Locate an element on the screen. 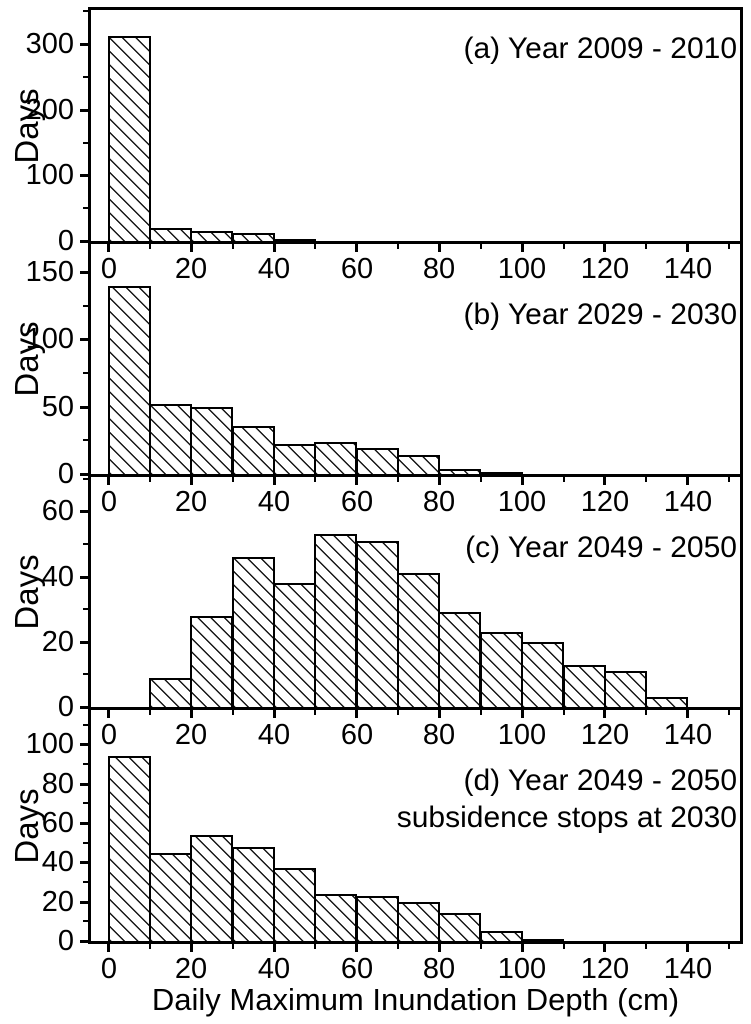 Image resolution: width=751 pixels, height=1024 pixels. x-axis-title: Daily Maximum Inundation Depth (cm) is located at coordinates (415, 999).